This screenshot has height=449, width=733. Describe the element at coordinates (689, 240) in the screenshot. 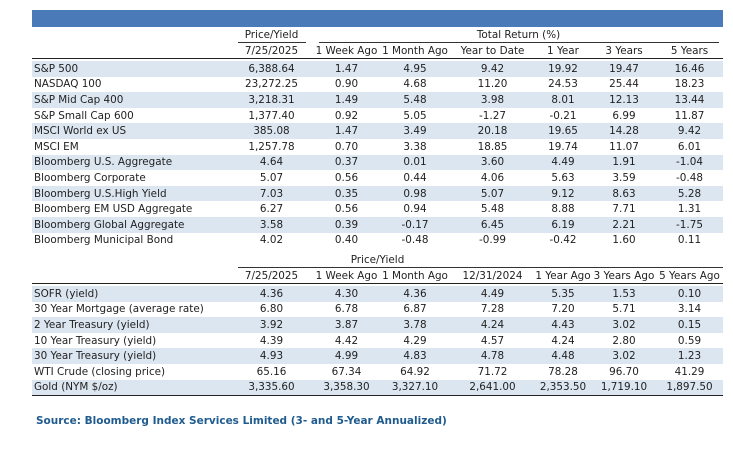

I see `table-cell: 0.11` at that location.